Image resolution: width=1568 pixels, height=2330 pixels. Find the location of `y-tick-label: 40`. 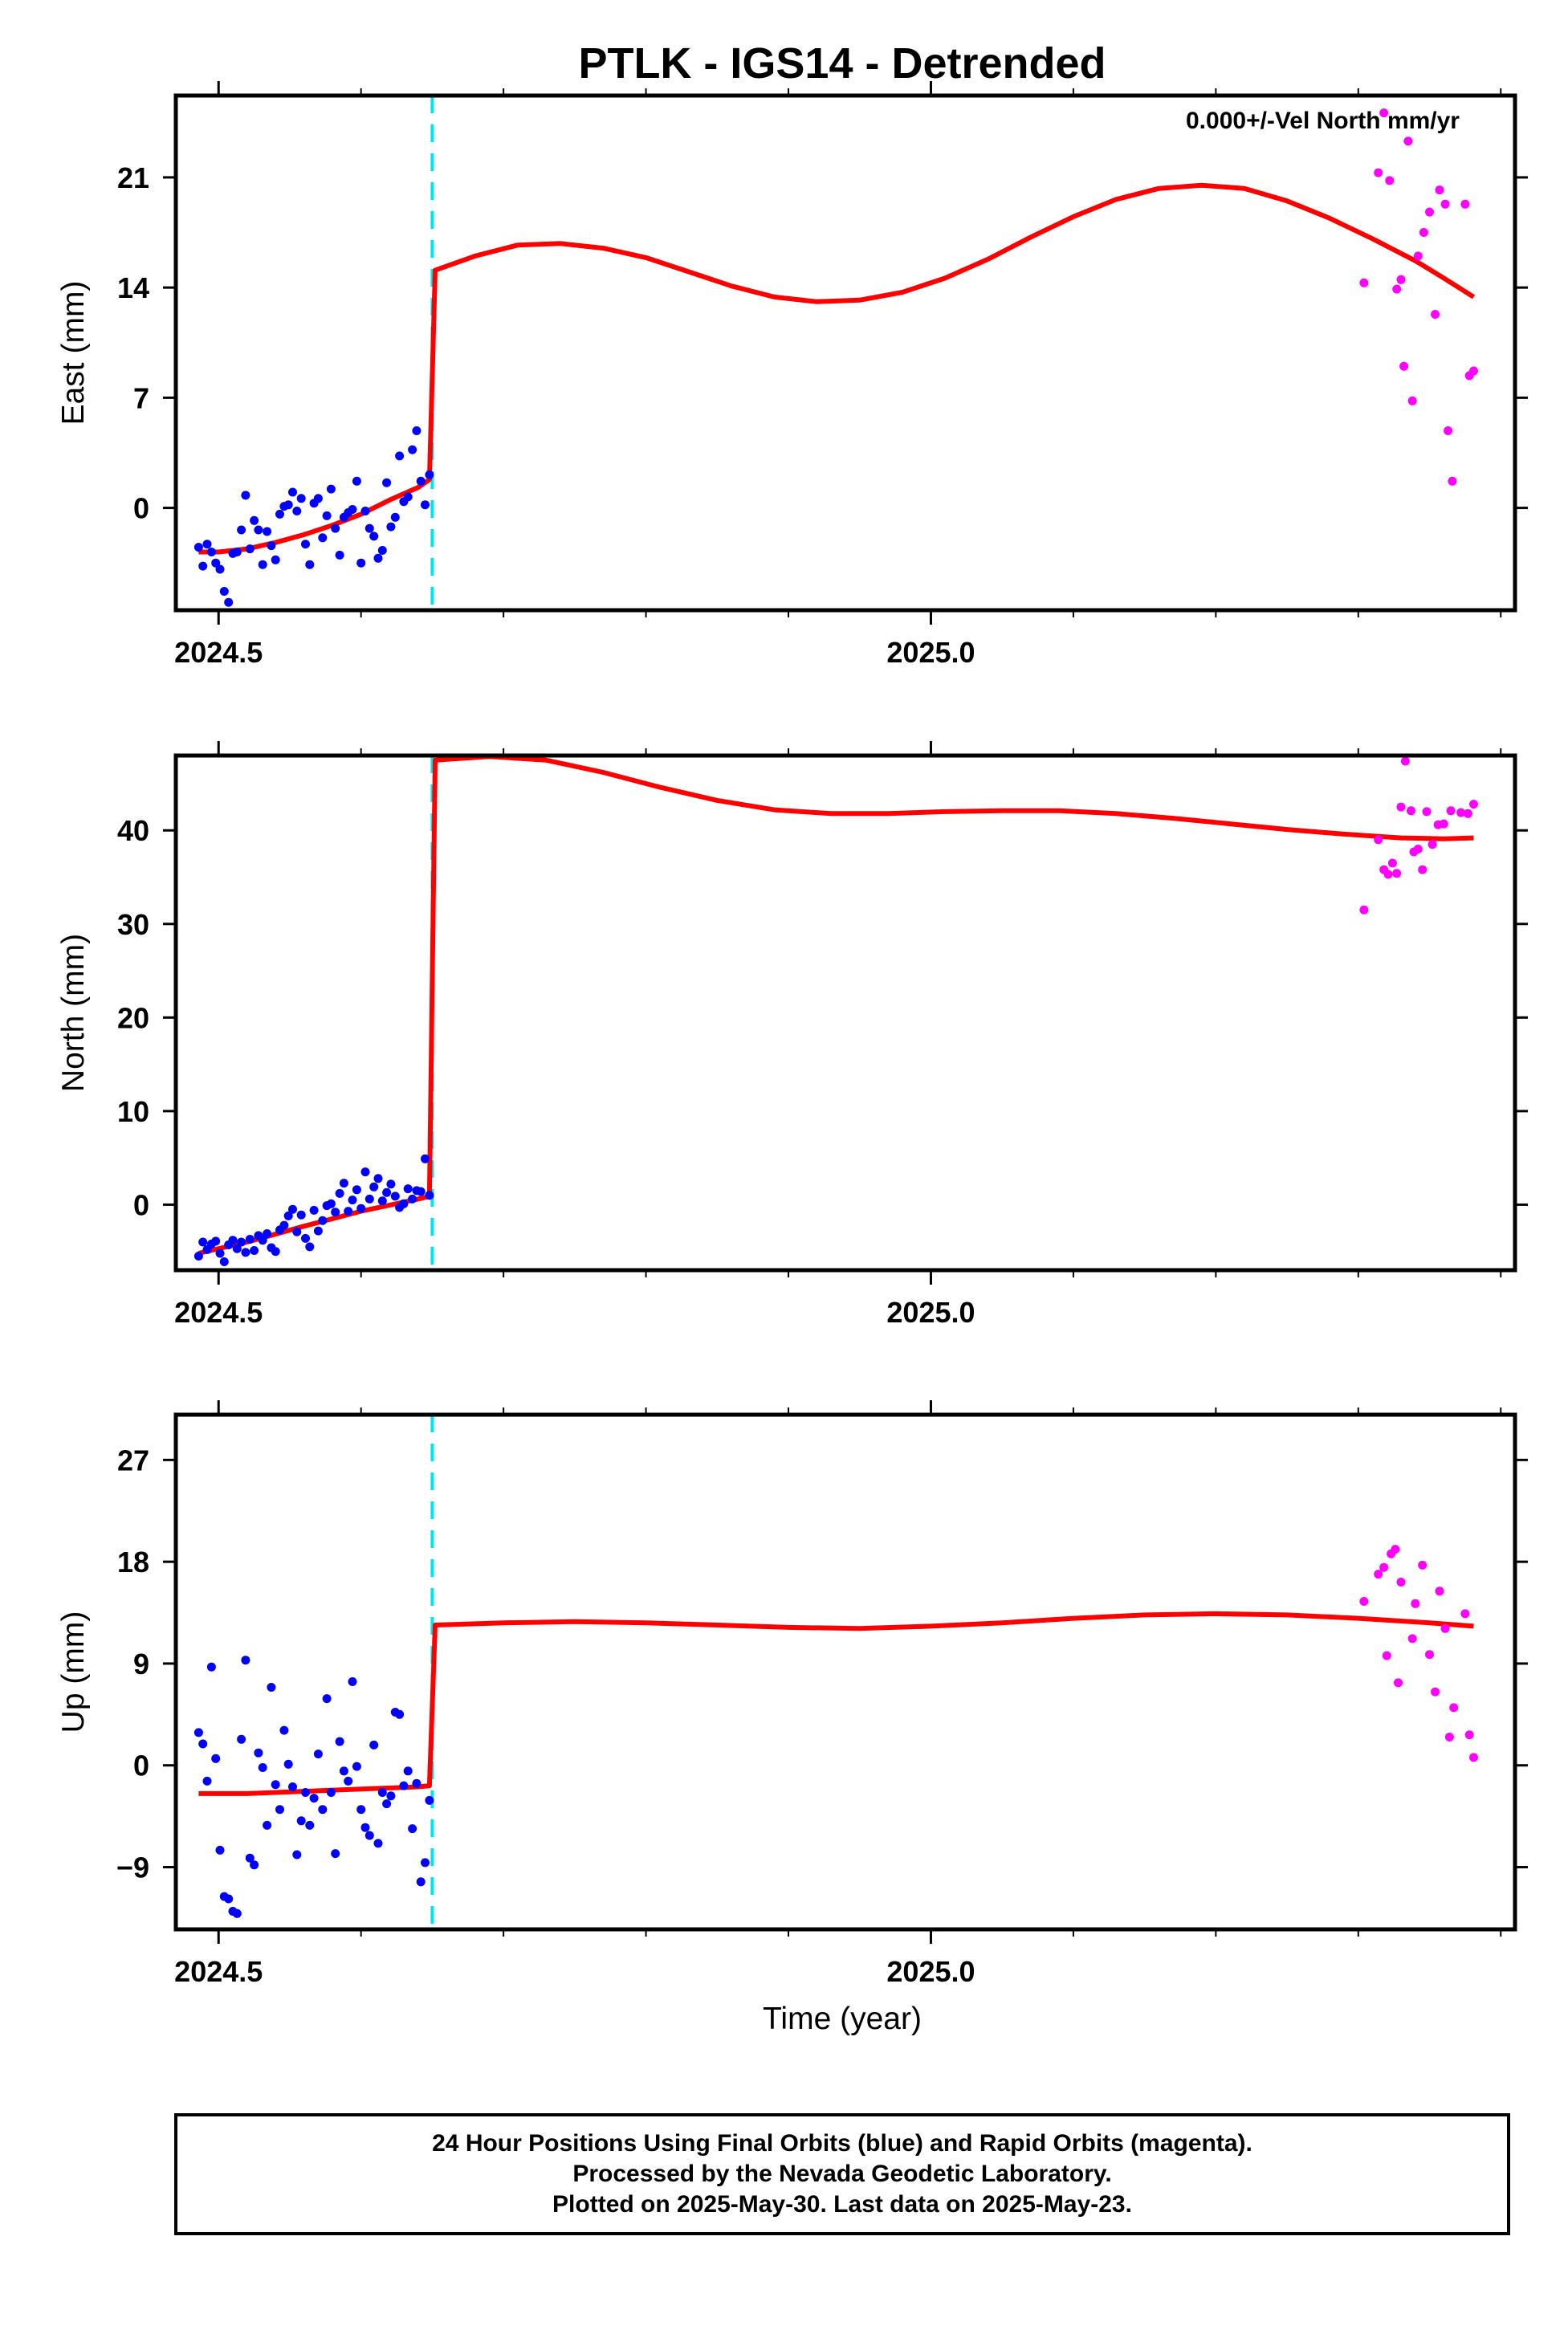

y-tick-label: 40 is located at coordinates (133, 830).